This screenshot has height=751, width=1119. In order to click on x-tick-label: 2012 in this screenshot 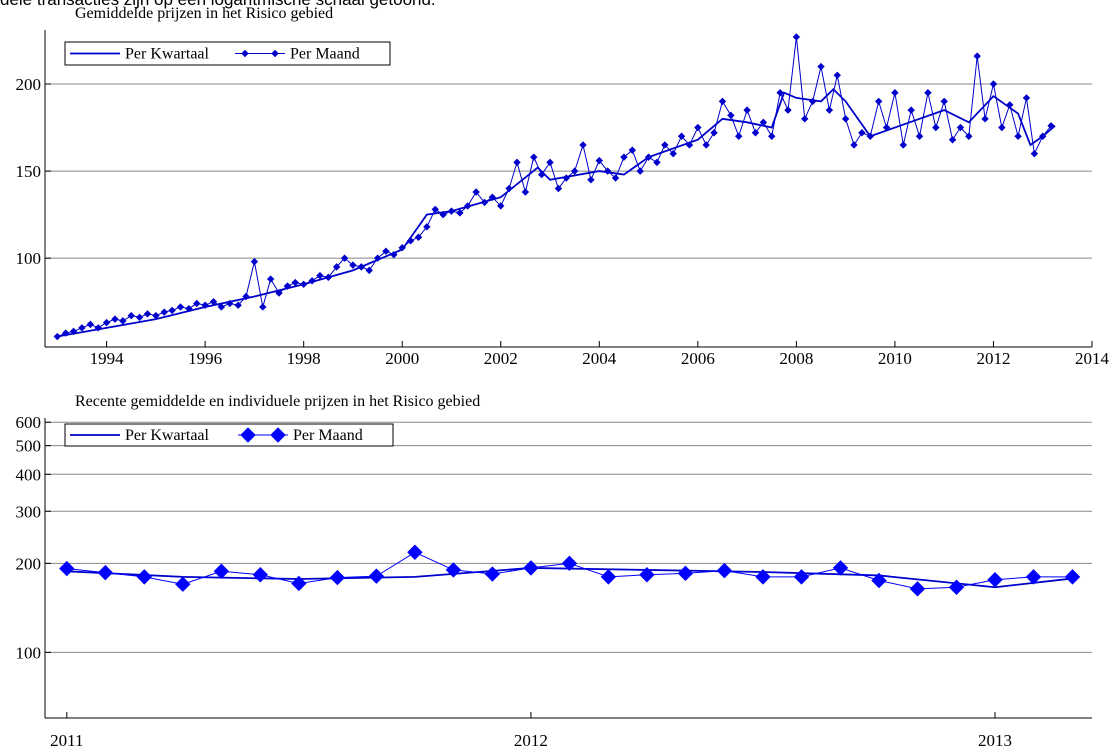, I will do `click(531, 740)`.